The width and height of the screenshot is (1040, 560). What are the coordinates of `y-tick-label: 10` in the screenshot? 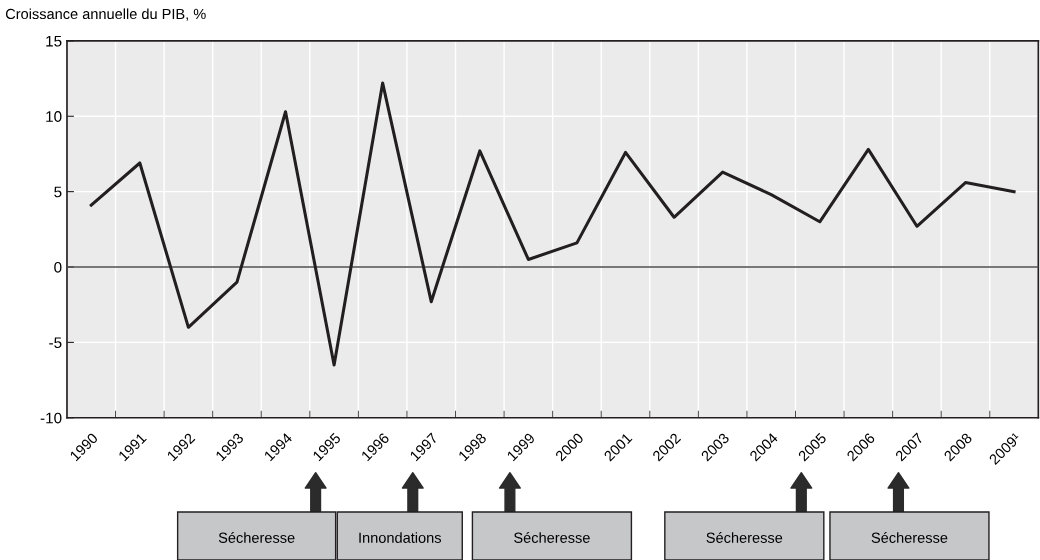 It's located at (54, 116).